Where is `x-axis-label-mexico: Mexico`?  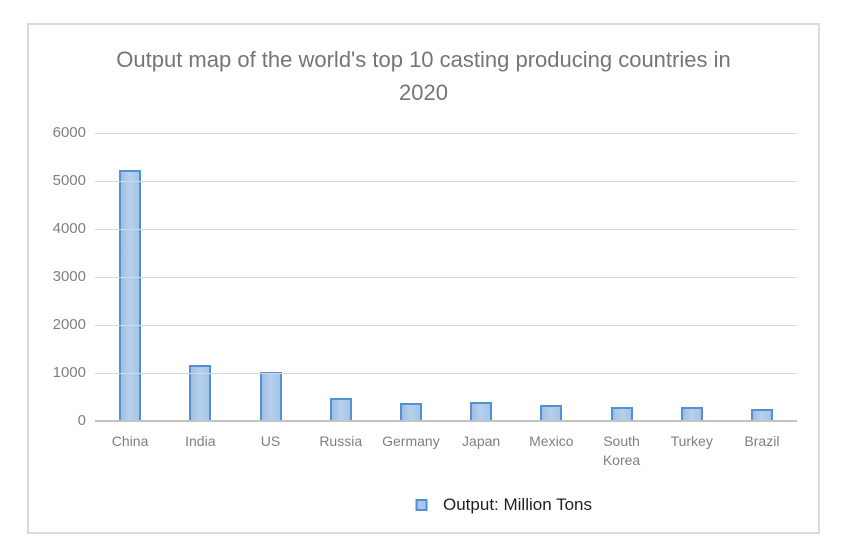 x-axis-label-mexico: Mexico is located at coordinates (551, 441).